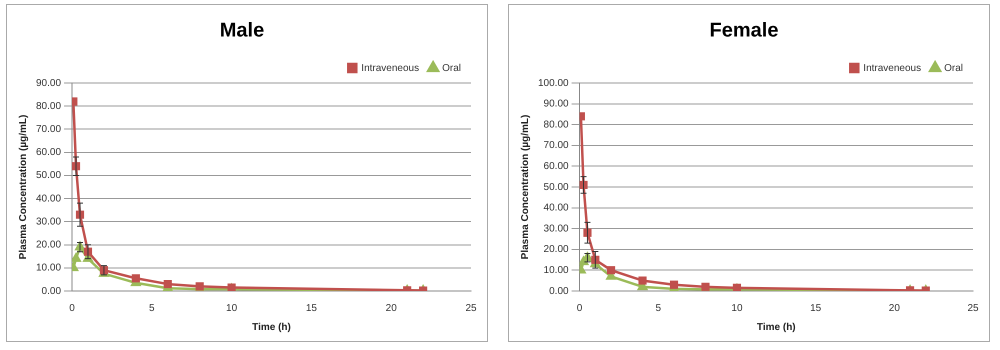 This screenshot has height=350, width=1000. What do you see at coordinates (242, 31) in the screenshot?
I see `chart-title: Male` at bounding box center [242, 31].